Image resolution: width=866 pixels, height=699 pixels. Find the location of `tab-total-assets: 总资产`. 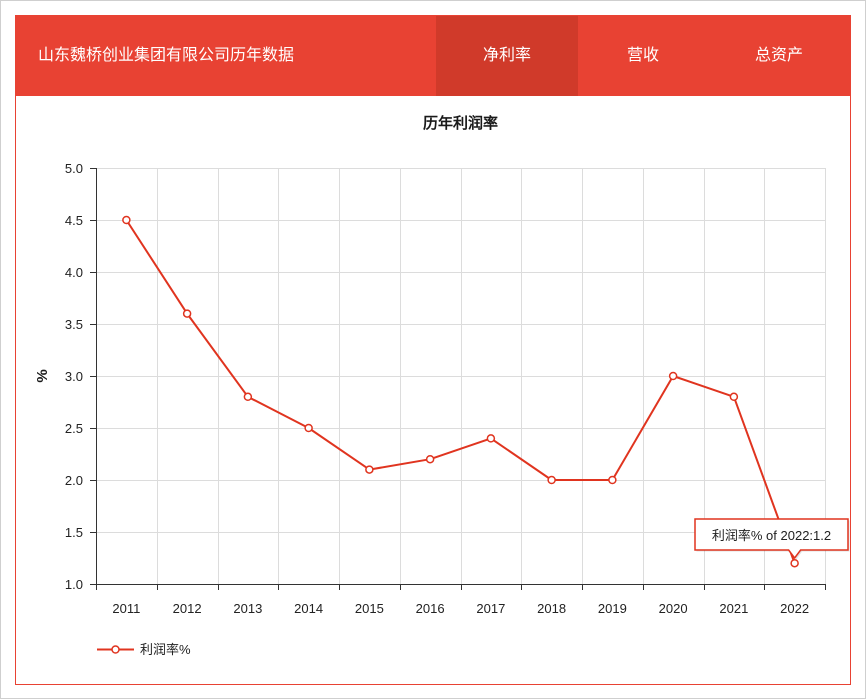

tab-total-assets: 总资产 is located at coordinates (779, 56).